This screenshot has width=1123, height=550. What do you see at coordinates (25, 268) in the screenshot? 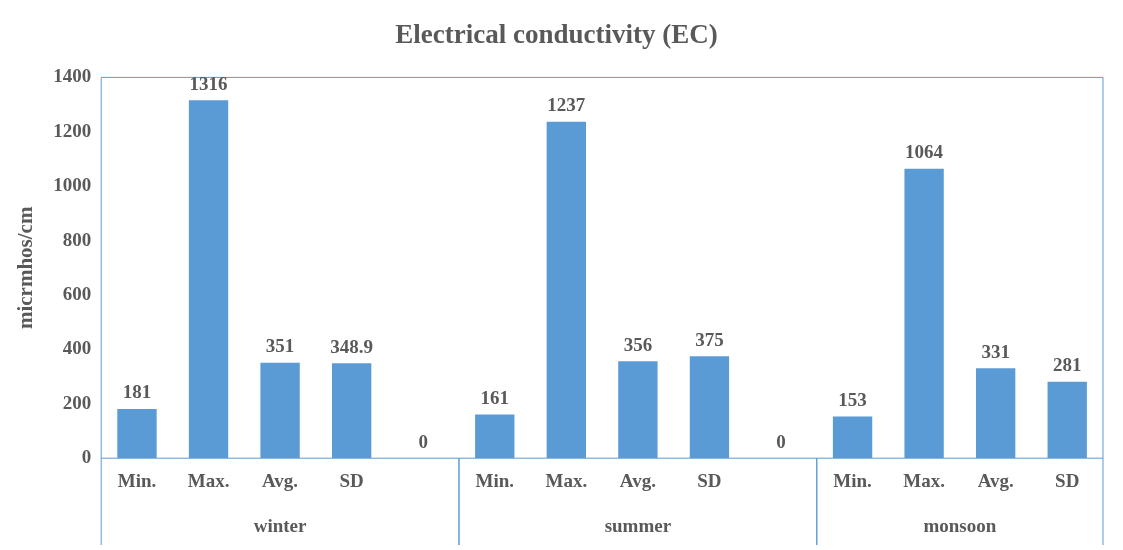
I see `y-axis-title: micrmhos/cm` at bounding box center [25, 268].